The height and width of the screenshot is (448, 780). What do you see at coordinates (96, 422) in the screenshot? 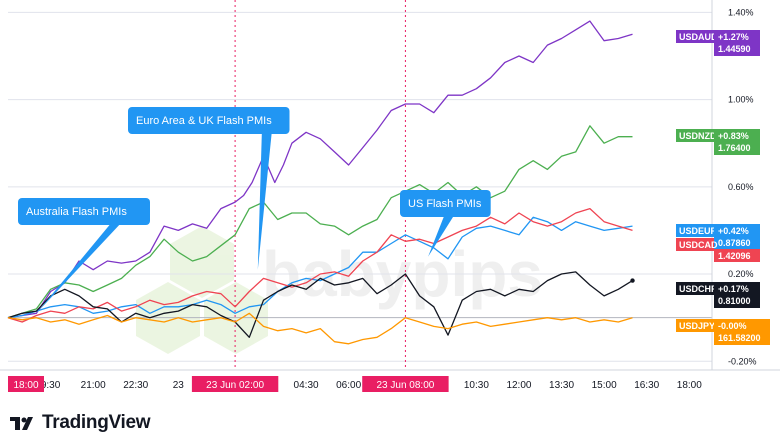
I see `tradingview-wordmark: TradingView` at bounding box center [96, 422].